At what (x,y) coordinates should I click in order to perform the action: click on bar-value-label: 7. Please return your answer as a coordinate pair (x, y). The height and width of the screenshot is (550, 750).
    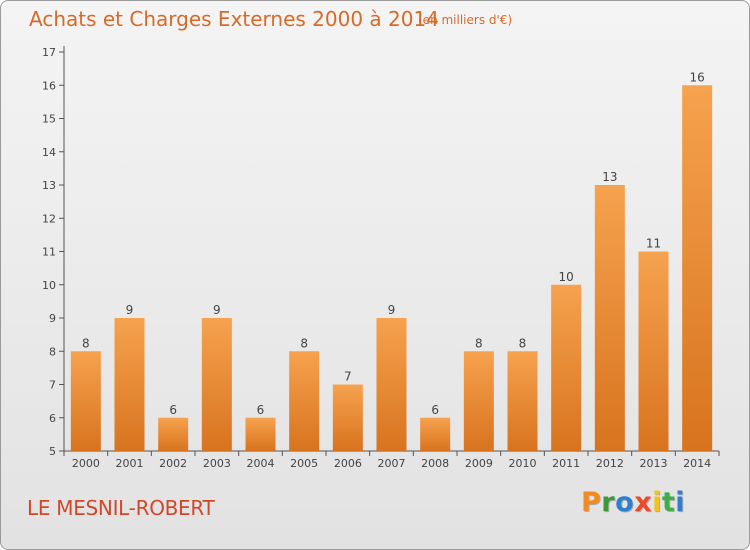
    Looking at the image, I should click on (348, 377).